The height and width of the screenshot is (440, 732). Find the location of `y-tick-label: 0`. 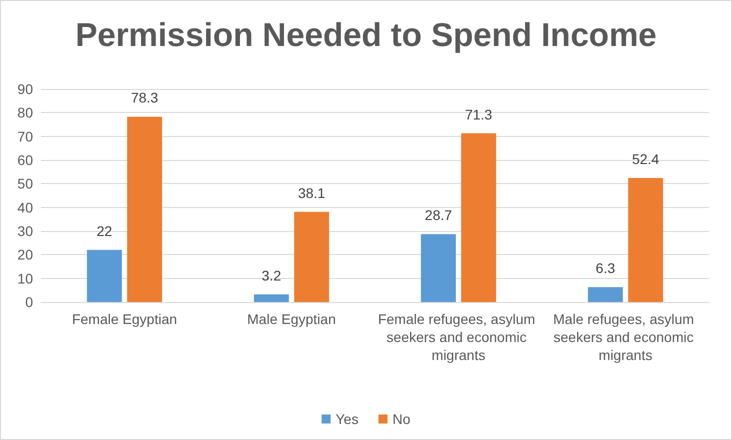

y-tick-label: 0 is located at coordinates (29, 302).